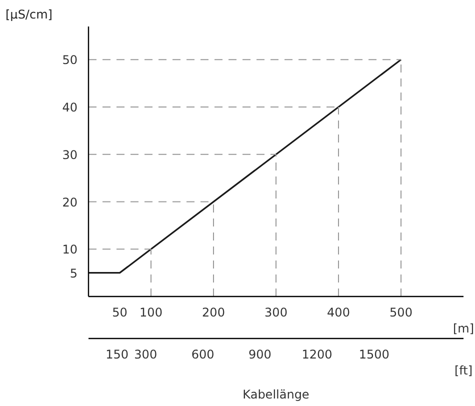 The image size is (475, 406). I want to click on y-tick-label: 5, so click(74, 273).